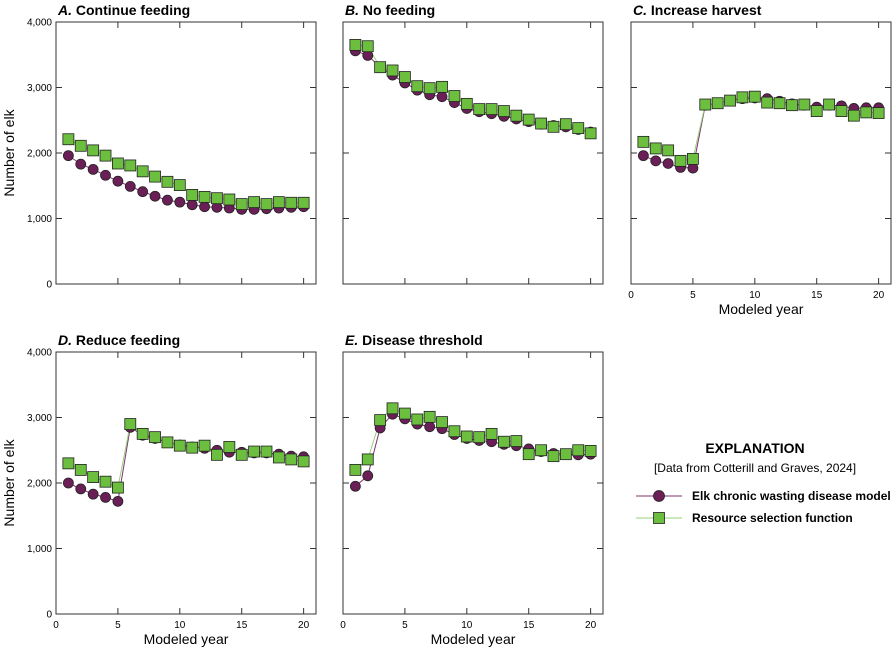 The image size is (896, 649). What do you see at coordinates (131, 10) in the screenshot?
I see `panel-title-text: Continue feeding` at bounding box center [131, 10].